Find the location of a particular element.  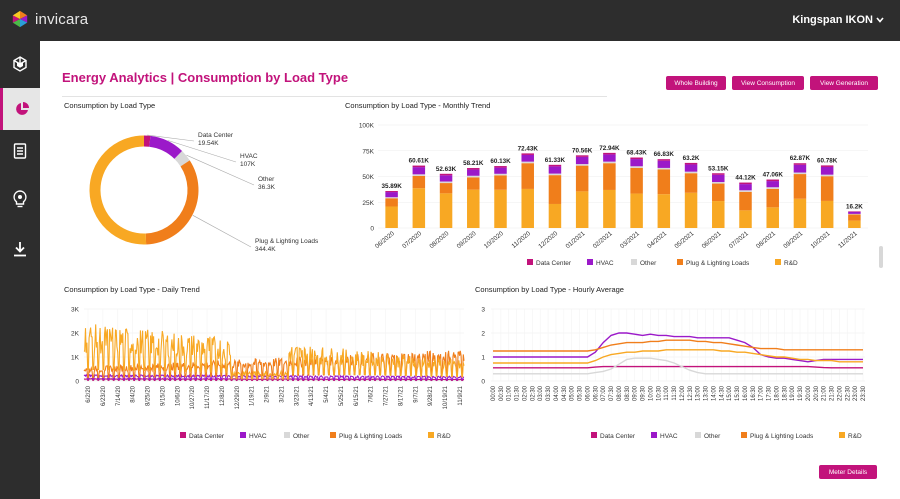

bar-total-label: 58.21K is located at coordinates (473, 163).